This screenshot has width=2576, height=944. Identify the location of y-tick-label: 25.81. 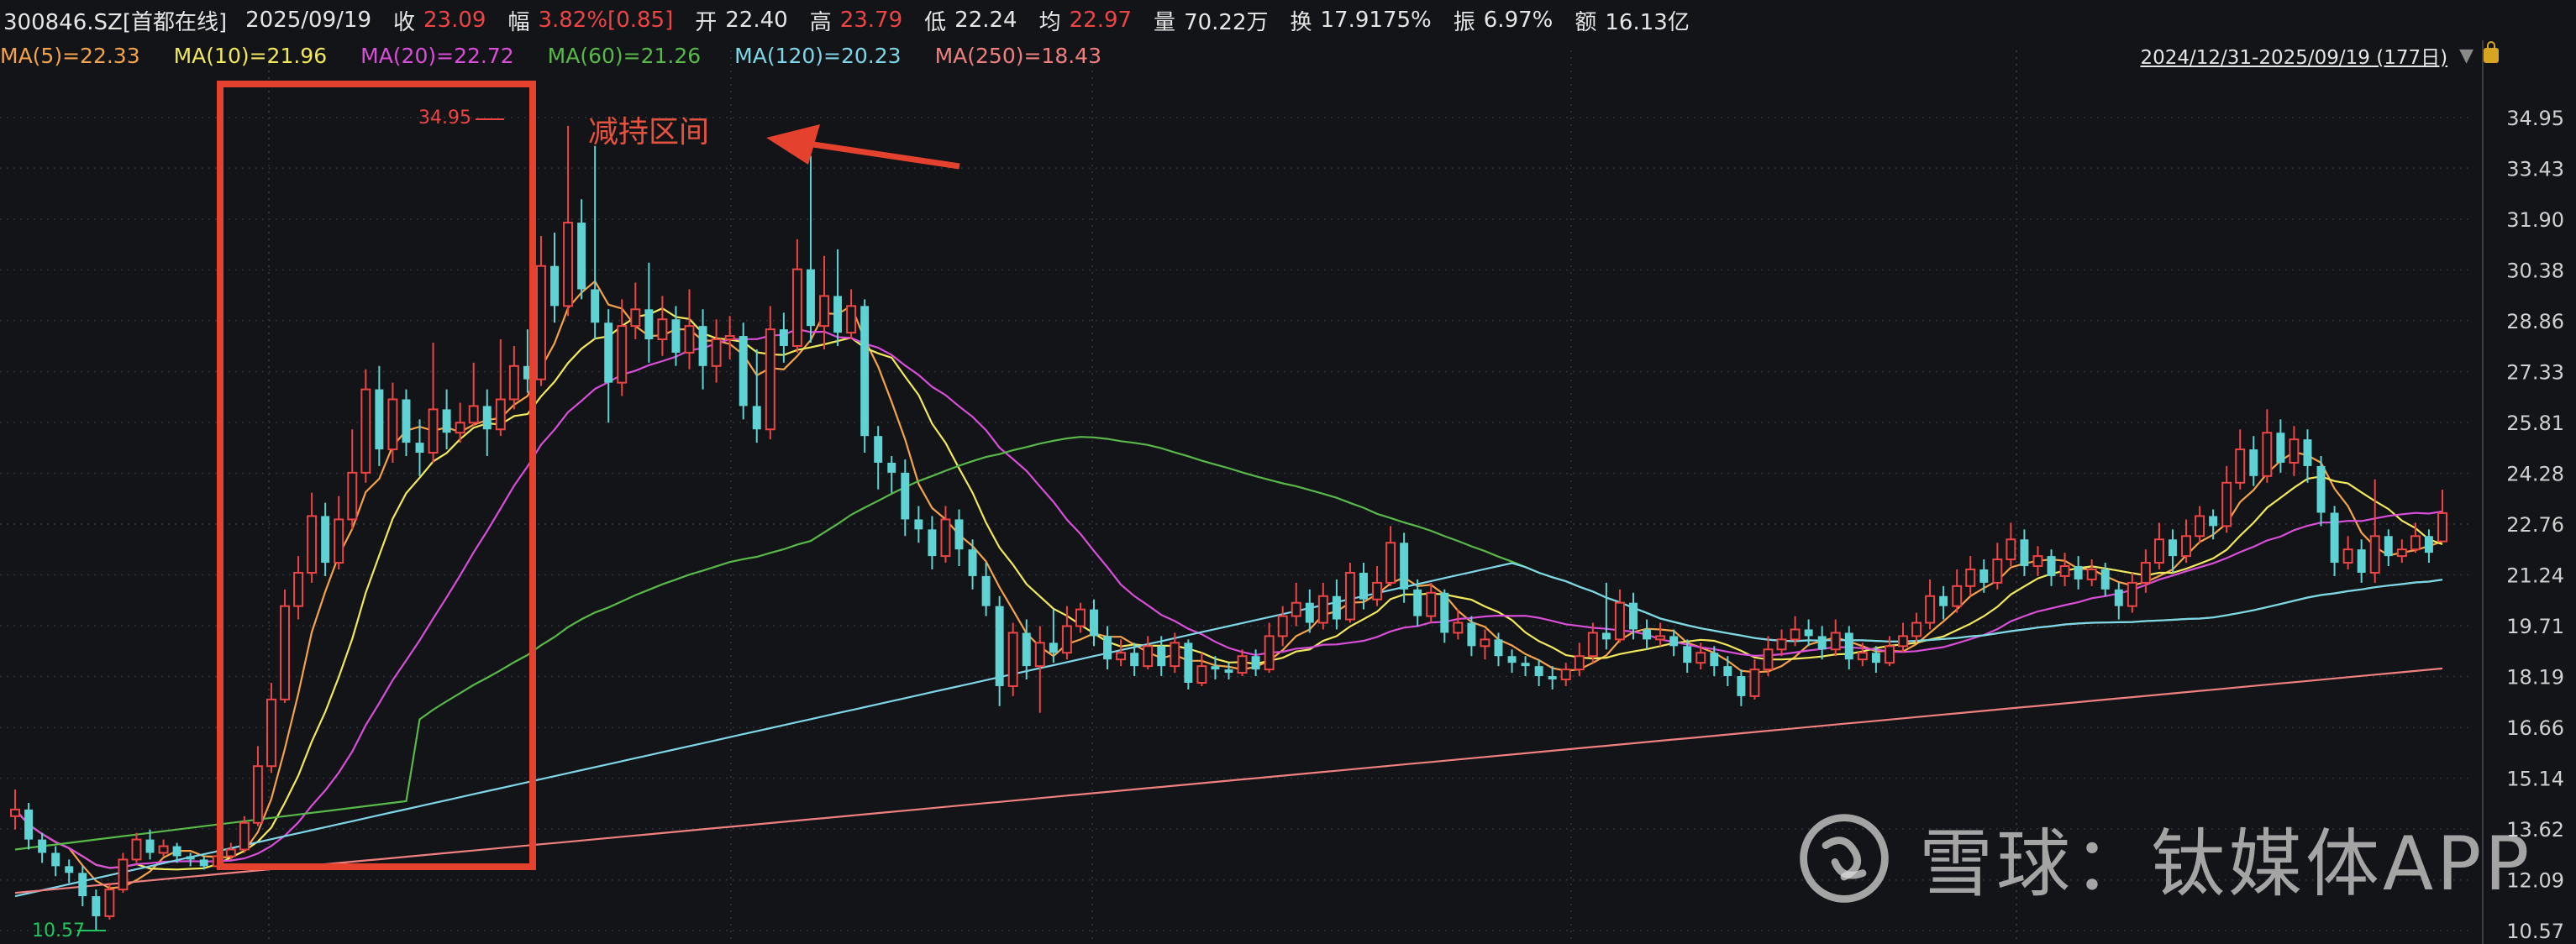
(2535, 423).